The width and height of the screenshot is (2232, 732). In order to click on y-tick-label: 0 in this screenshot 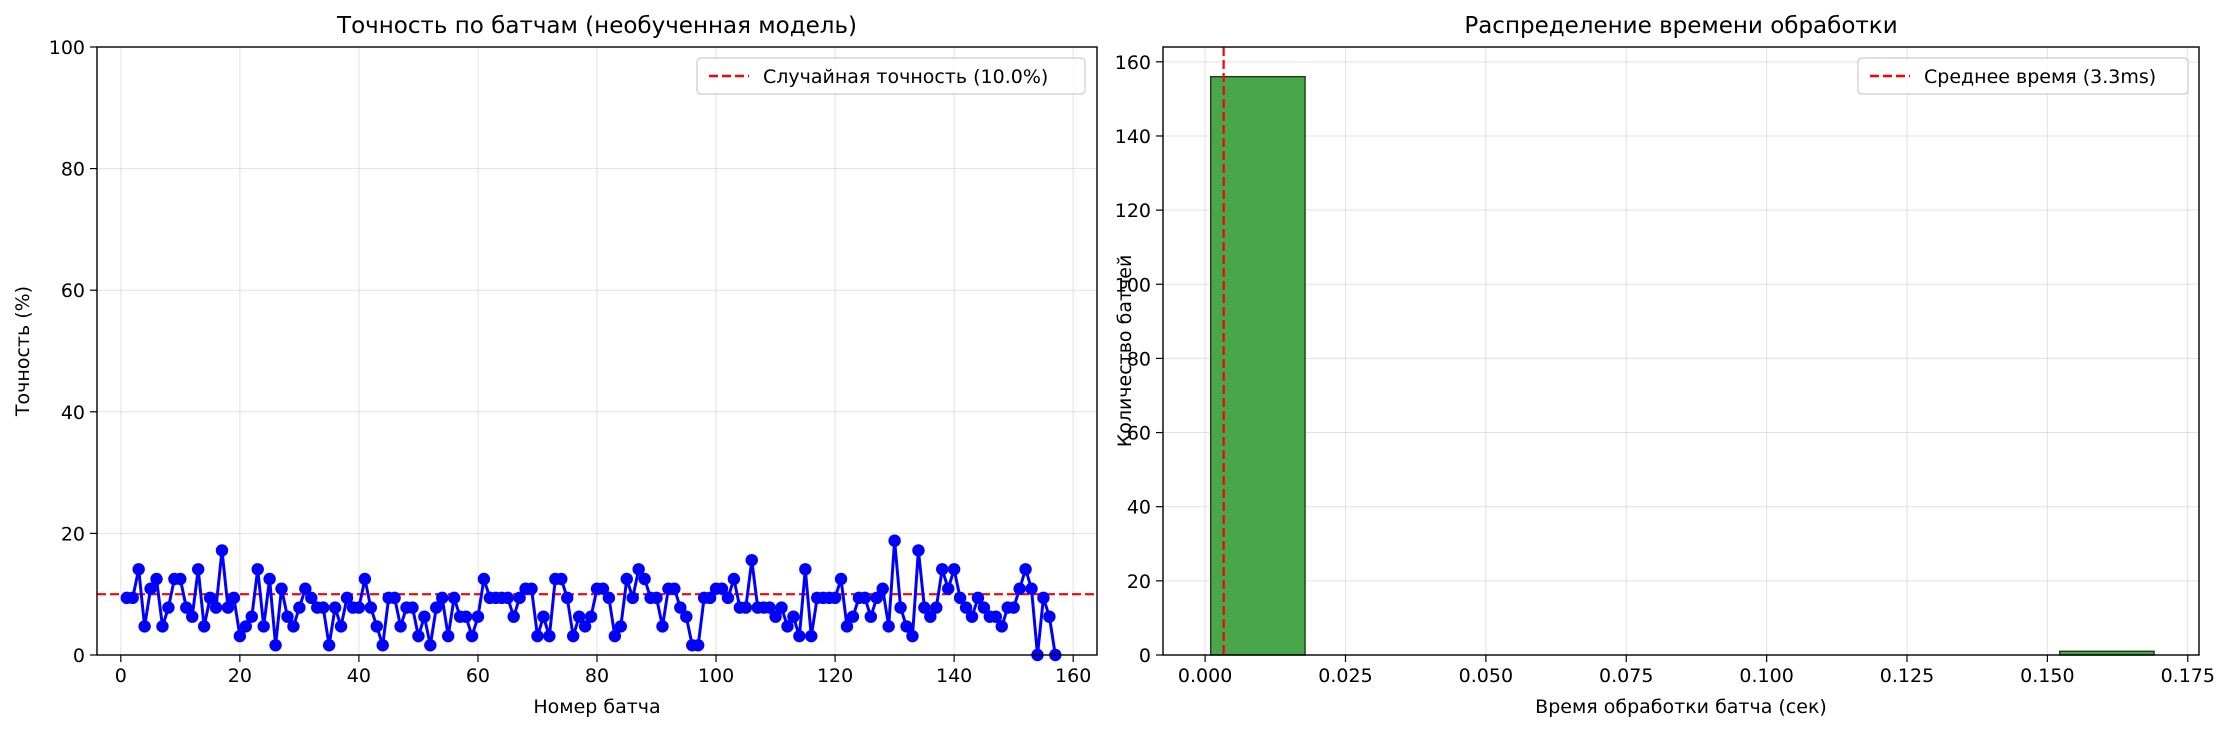, I will do `click(79, 656)`.